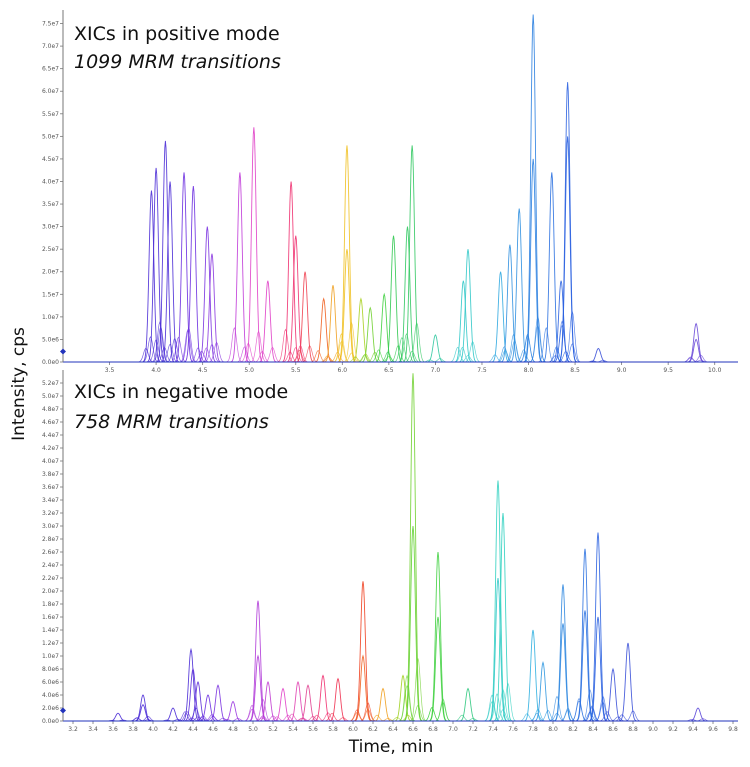 The image size is (750, 767). Describe the element at coordinates (453, 729) in the screenshot. I see `x-tick-label: 7.0` at that location.